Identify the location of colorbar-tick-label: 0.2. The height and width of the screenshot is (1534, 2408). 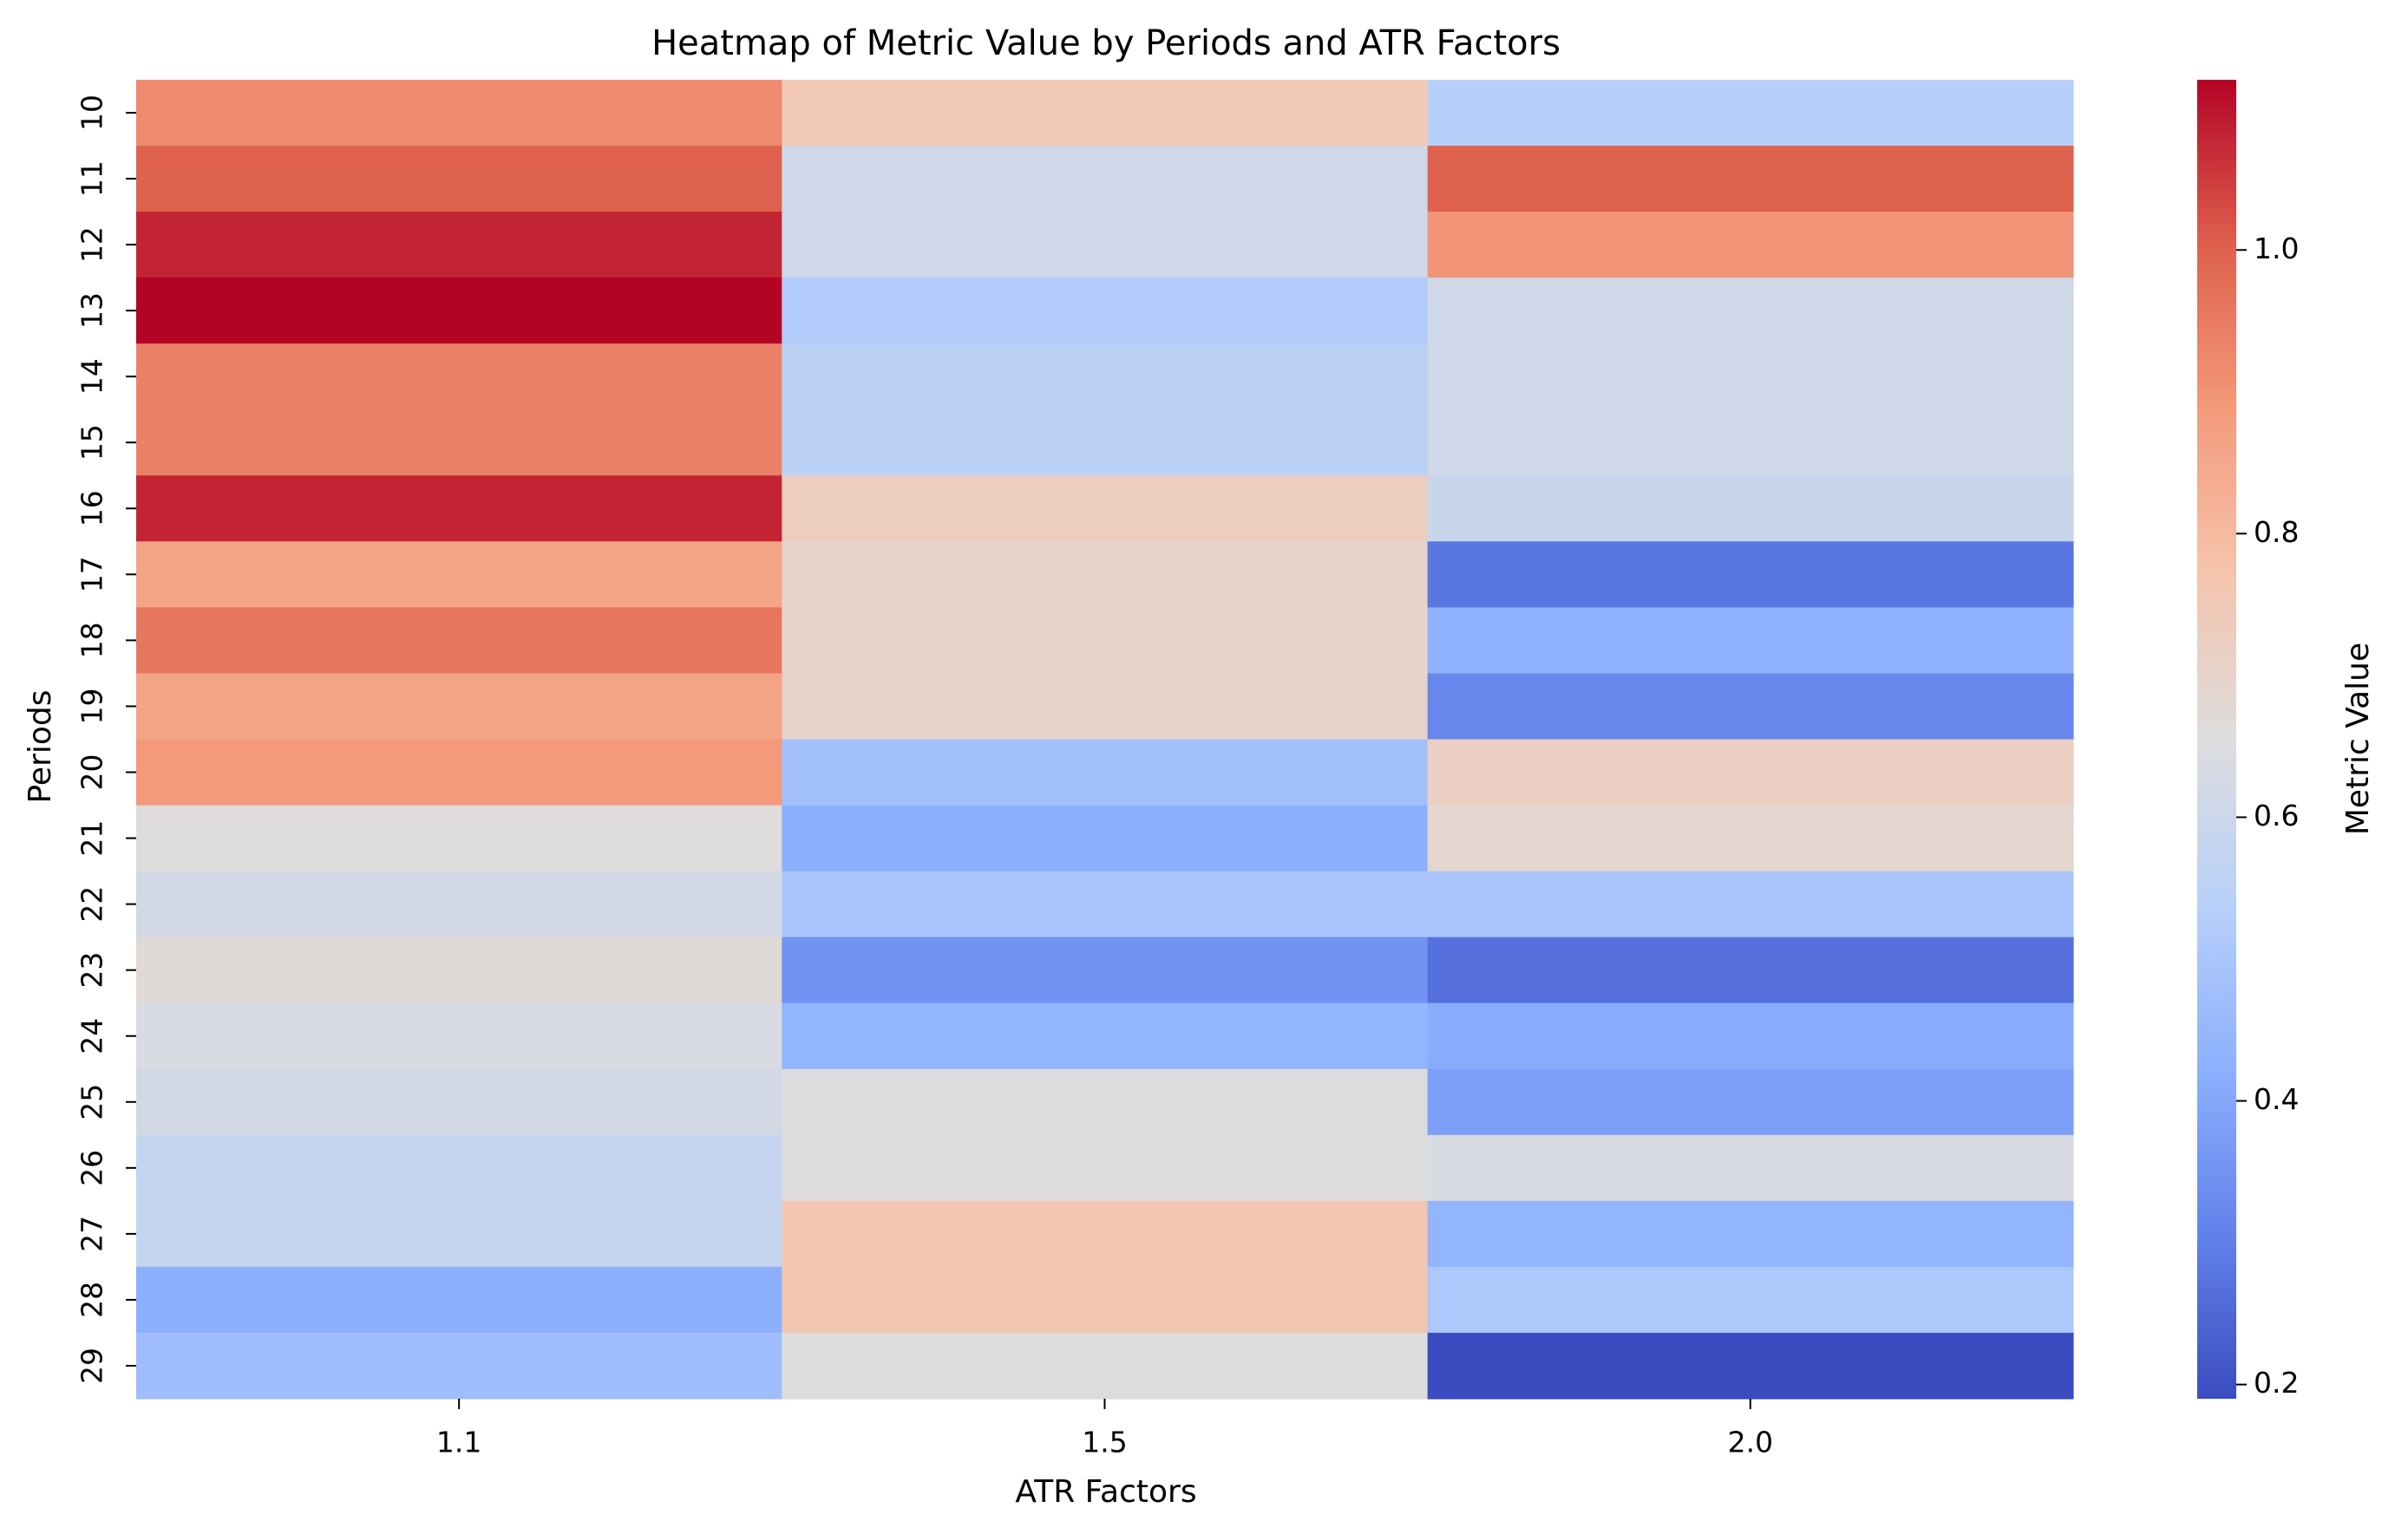
(2276, 1383).